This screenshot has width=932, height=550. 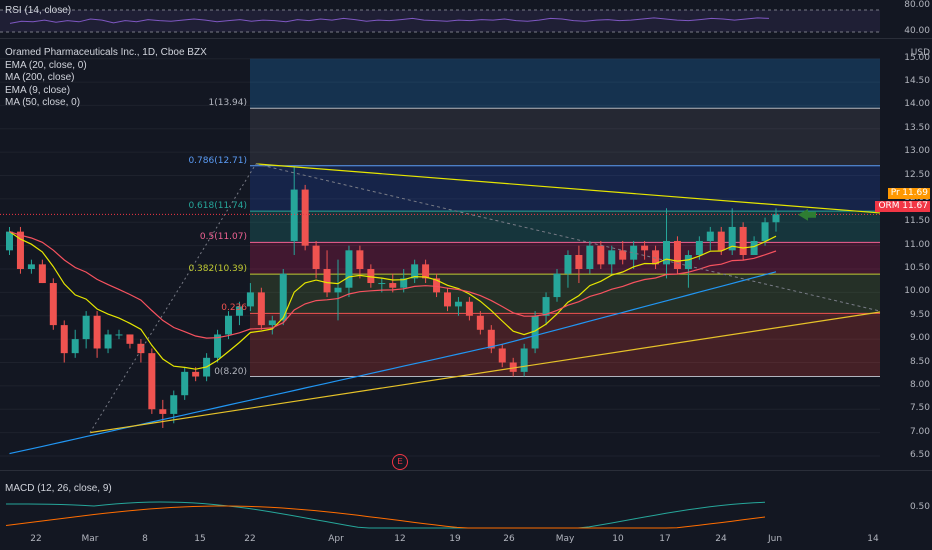 What do you see at coordinates (807, 214) in the screenshot?
I see `arrow-annotation` at bounding box center [807, 214].